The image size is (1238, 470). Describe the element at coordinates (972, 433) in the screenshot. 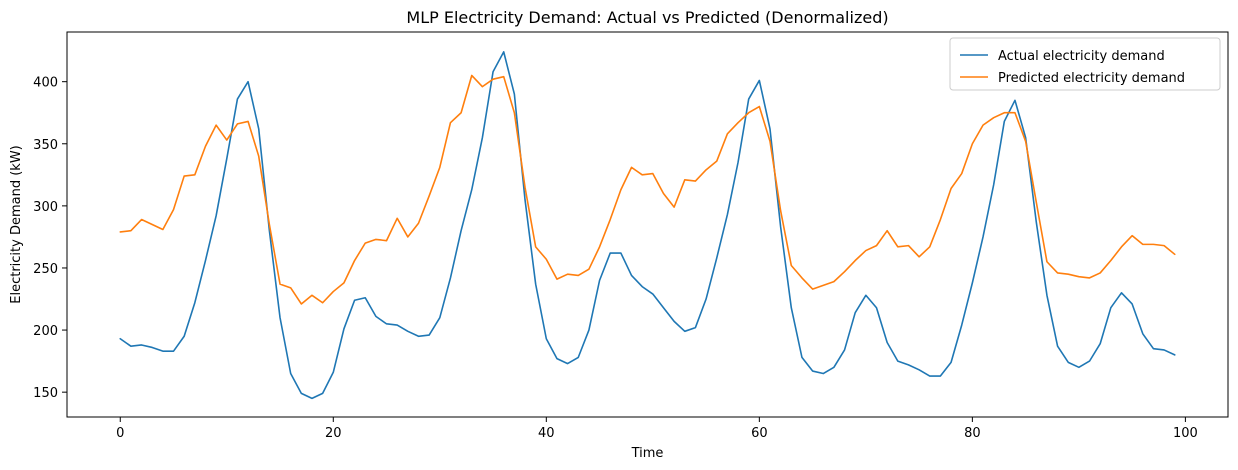

I see `x-tick-label: 80` at that location.